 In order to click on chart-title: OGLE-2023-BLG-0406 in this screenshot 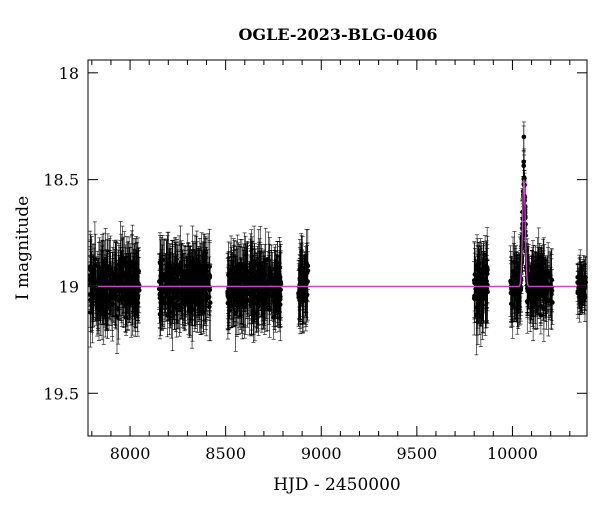, I will do `click(337, 34)`.